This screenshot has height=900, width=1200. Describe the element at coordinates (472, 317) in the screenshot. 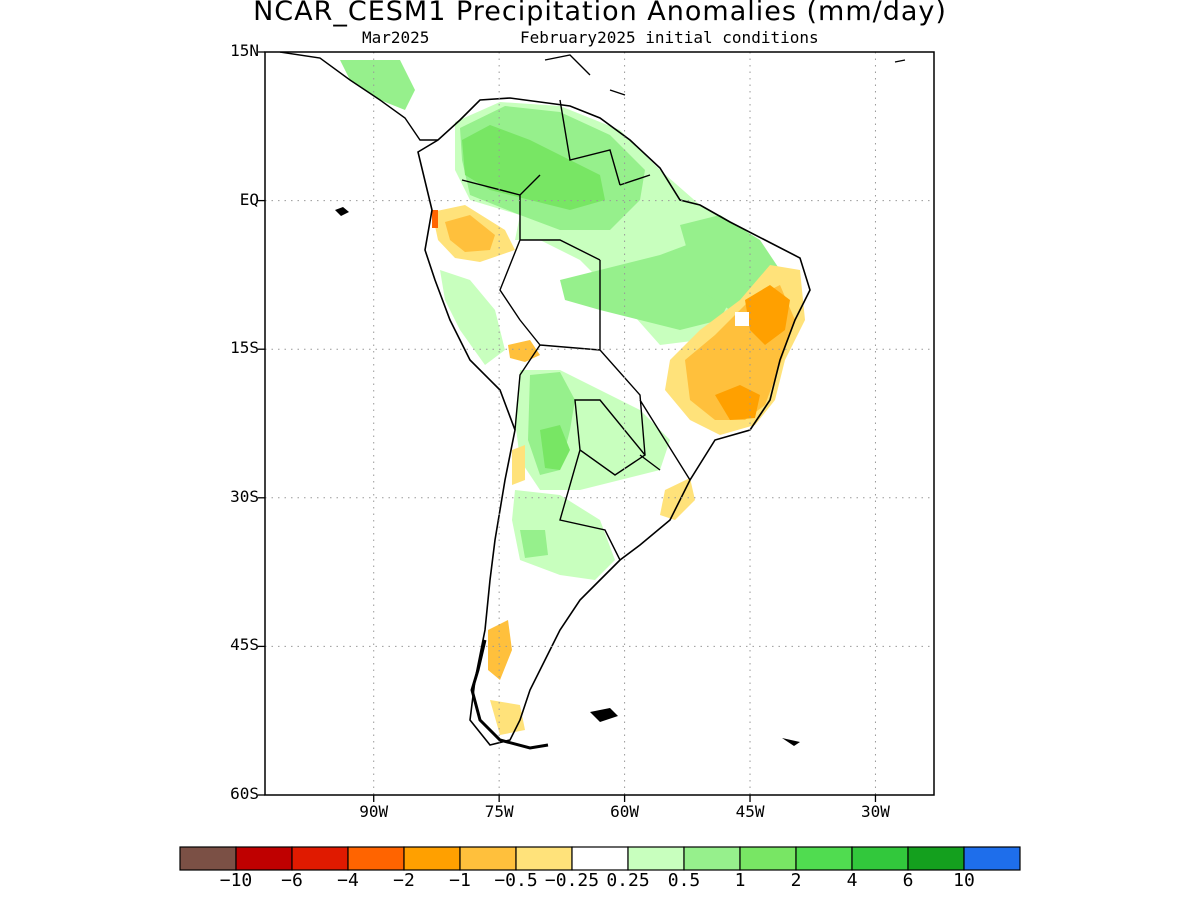

I see `region-peru-wet` at that location.